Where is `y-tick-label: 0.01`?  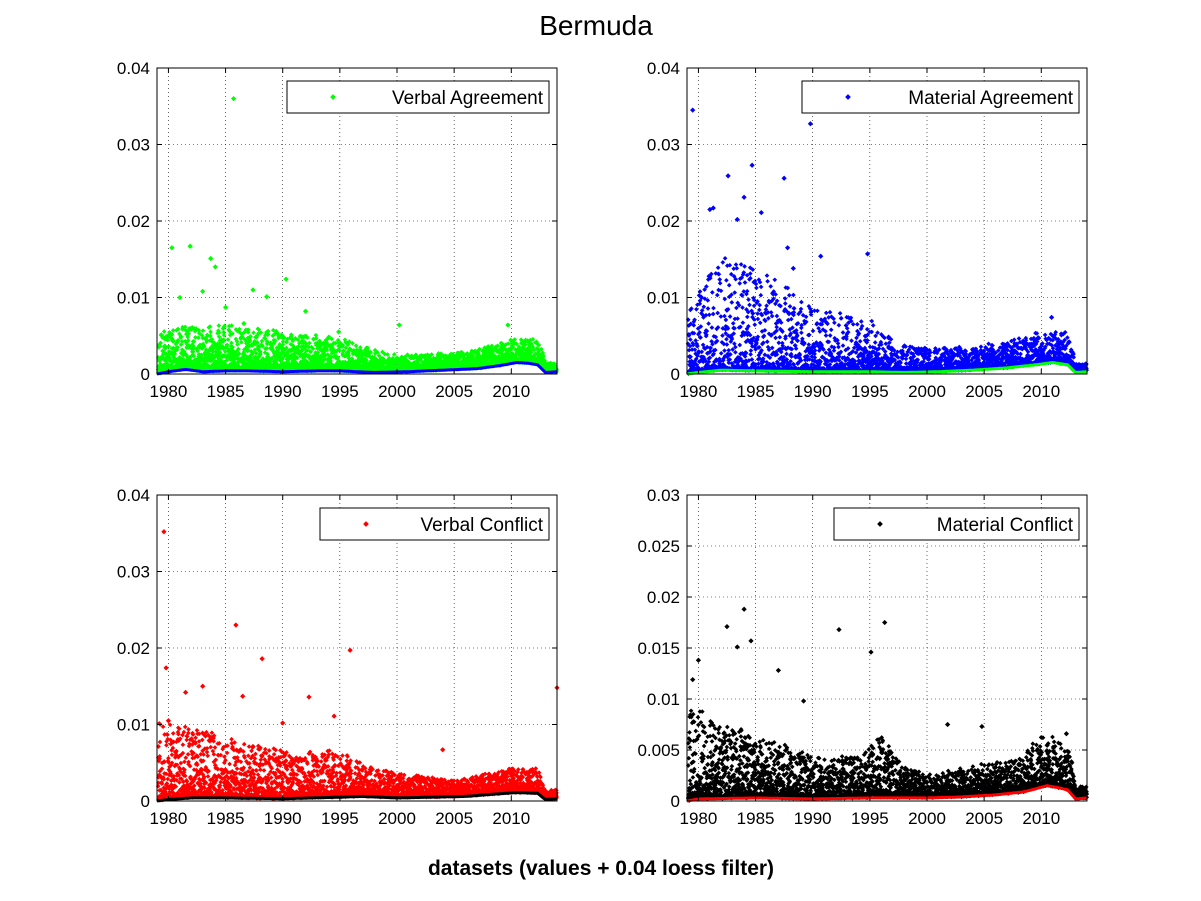
y-tick-label: 0.01 is located at coordinates (133, 298).